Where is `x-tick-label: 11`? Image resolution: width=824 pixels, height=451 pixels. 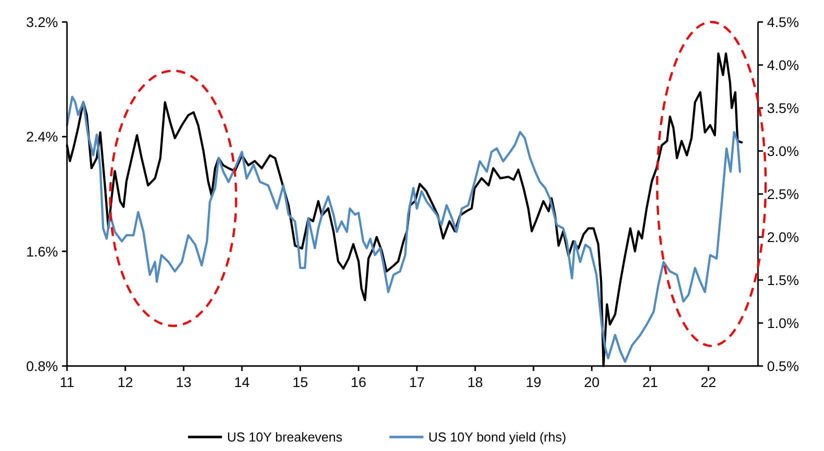
x-tick-label: 11 is located at coordinates (67, 382).